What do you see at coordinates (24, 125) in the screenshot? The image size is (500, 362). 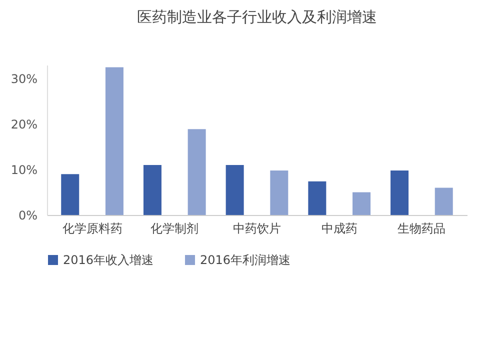 I see `y-tick-label: 20%` at bounding box center [24, 125].